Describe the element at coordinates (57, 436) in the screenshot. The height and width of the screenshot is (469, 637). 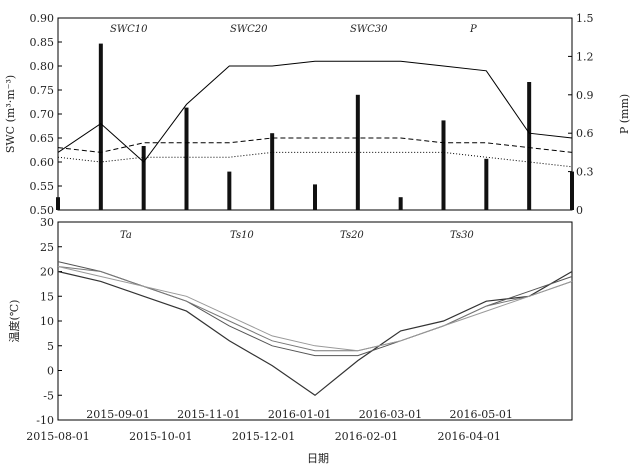
I see `x-tick-label-lower: 2015-08-01` at that location.